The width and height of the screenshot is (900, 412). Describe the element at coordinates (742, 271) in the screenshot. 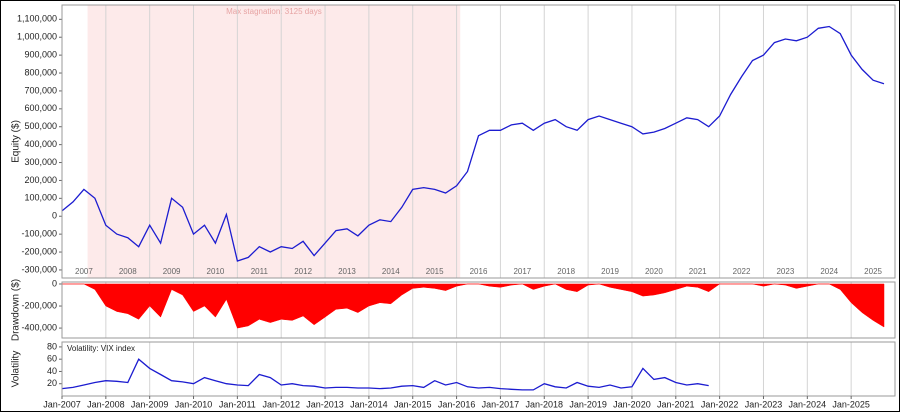

I see `year-label: 2022` at that location.